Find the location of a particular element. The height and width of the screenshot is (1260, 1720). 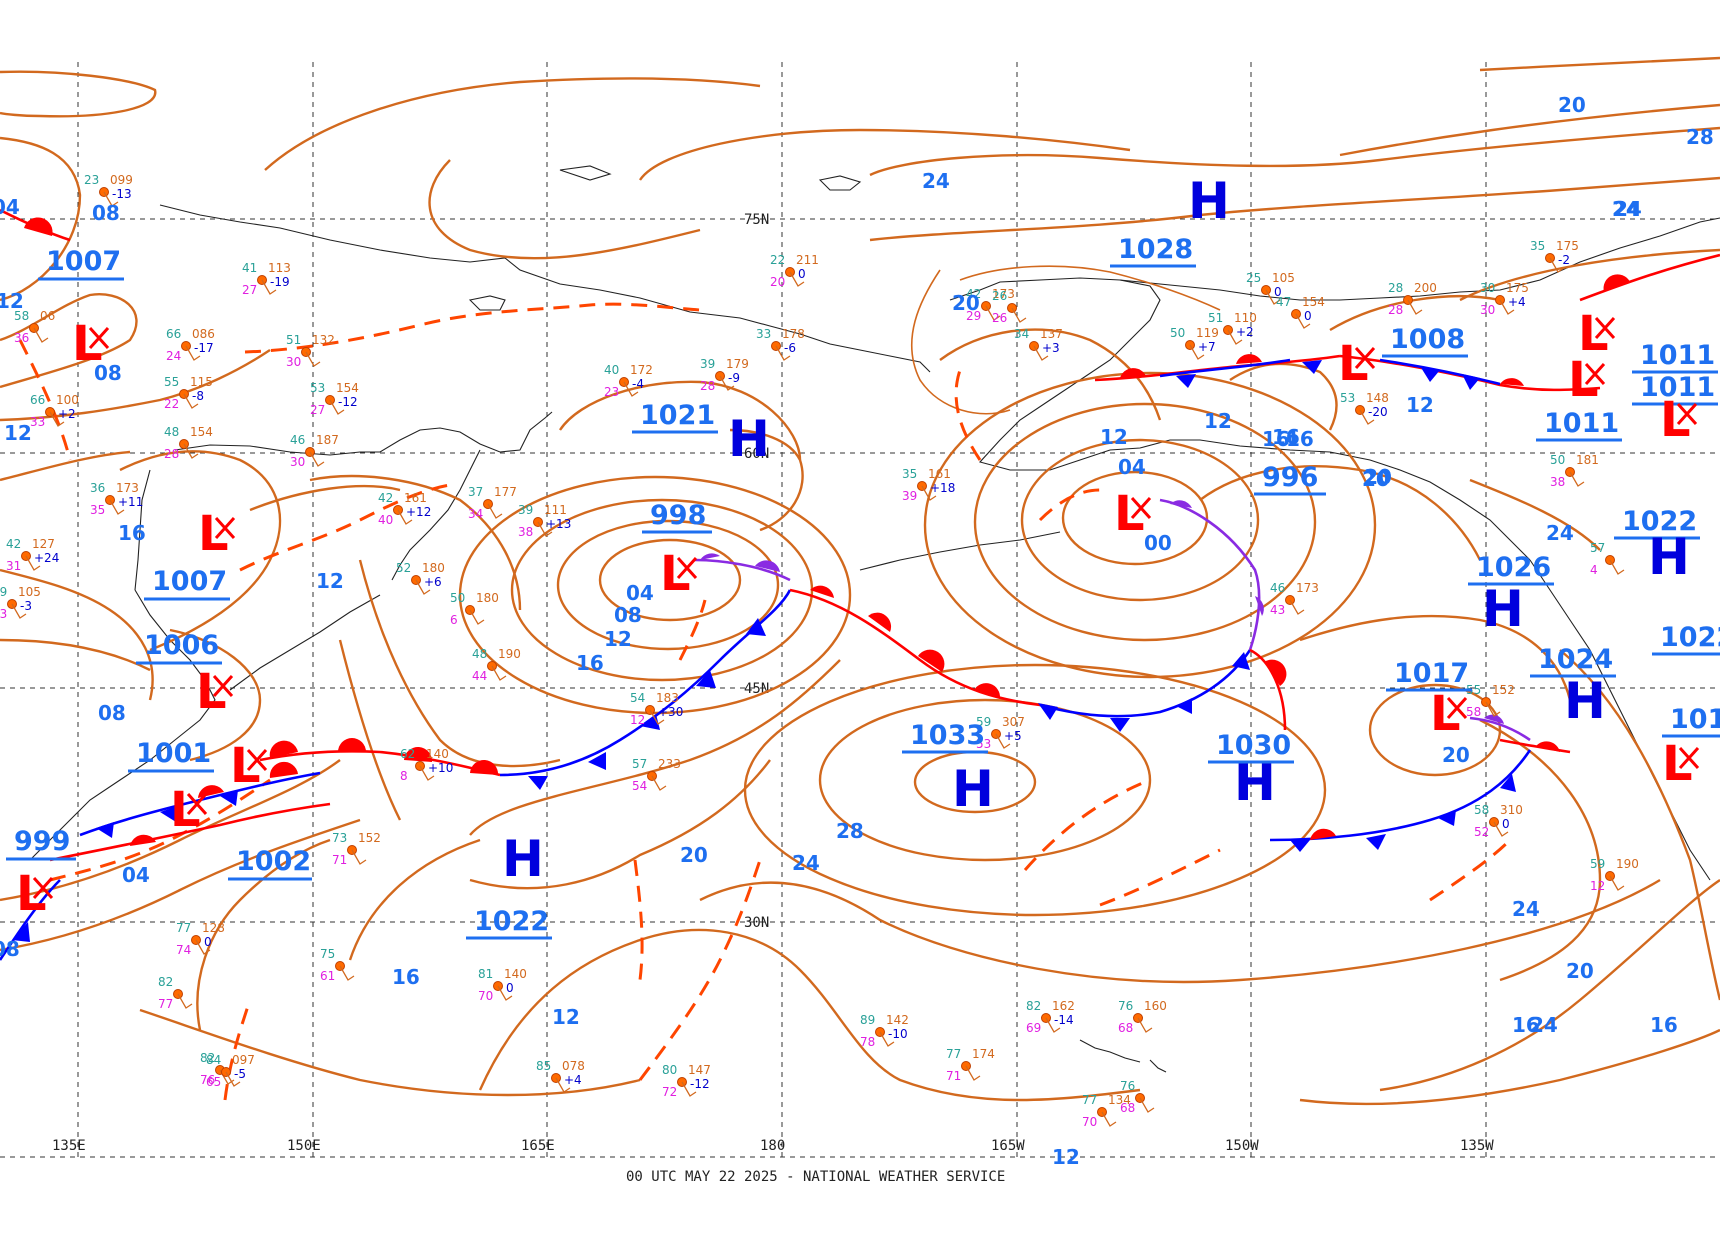

coastline-canada-west is located at coordinates (1620, 720).